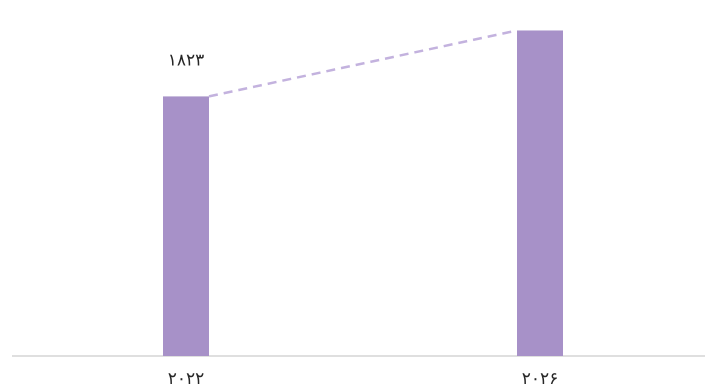 This screenshot has width=705, height=388. Describe the element at coordinates (186, 60) in the screenshot. I see `data-label-0: ۱۸۲۳` at that location.